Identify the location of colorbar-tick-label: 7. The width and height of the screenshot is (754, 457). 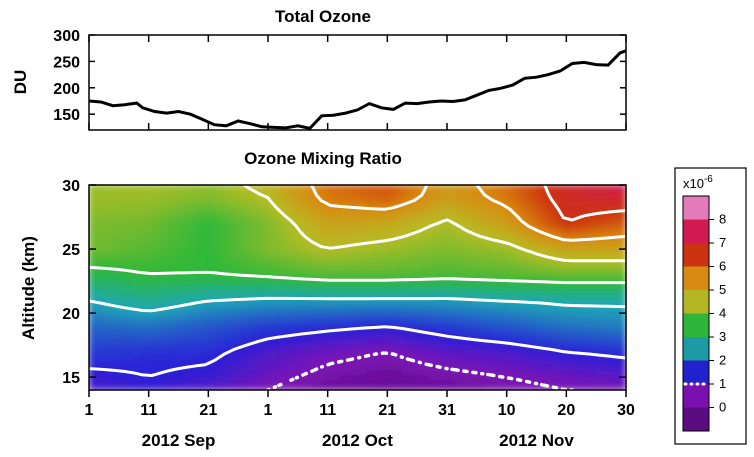
(722, 242).